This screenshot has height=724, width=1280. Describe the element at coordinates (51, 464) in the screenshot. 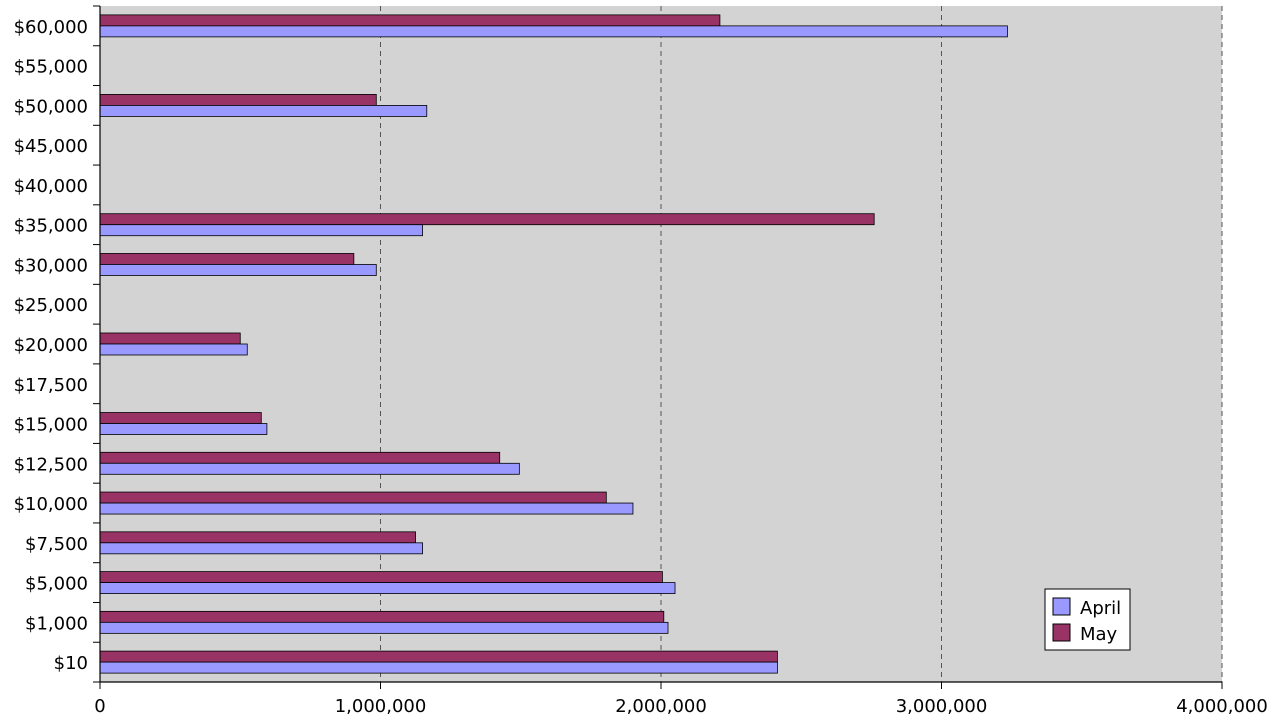

I see `y-tick-label: $12,500` at that location.